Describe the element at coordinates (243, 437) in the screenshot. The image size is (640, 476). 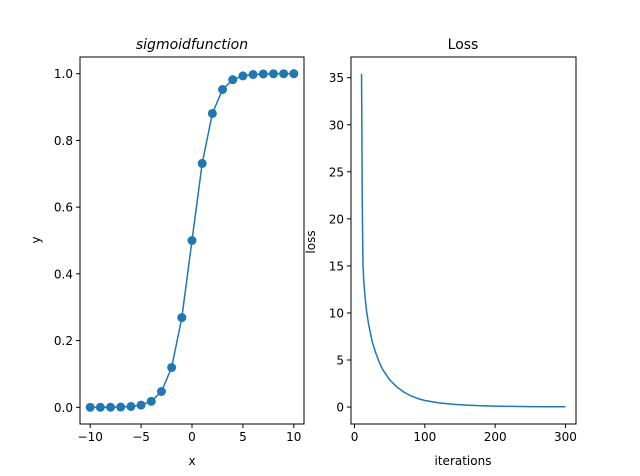
I see `sigmoid-x-tick-label: 5` at that location.